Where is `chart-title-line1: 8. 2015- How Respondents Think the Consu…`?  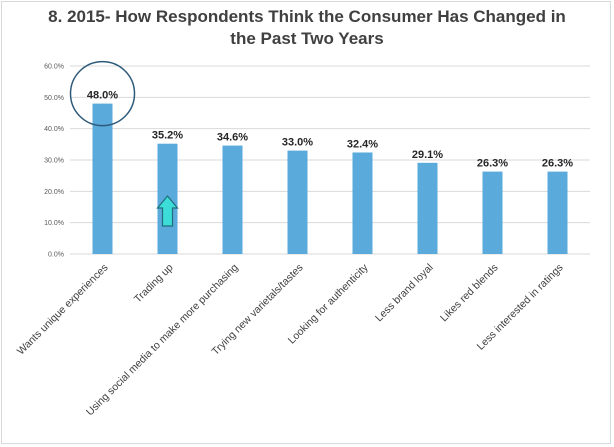
chart-title-line1: 8. 2015- How Respondents Think the Consu… is located at coordinates (307, 16).